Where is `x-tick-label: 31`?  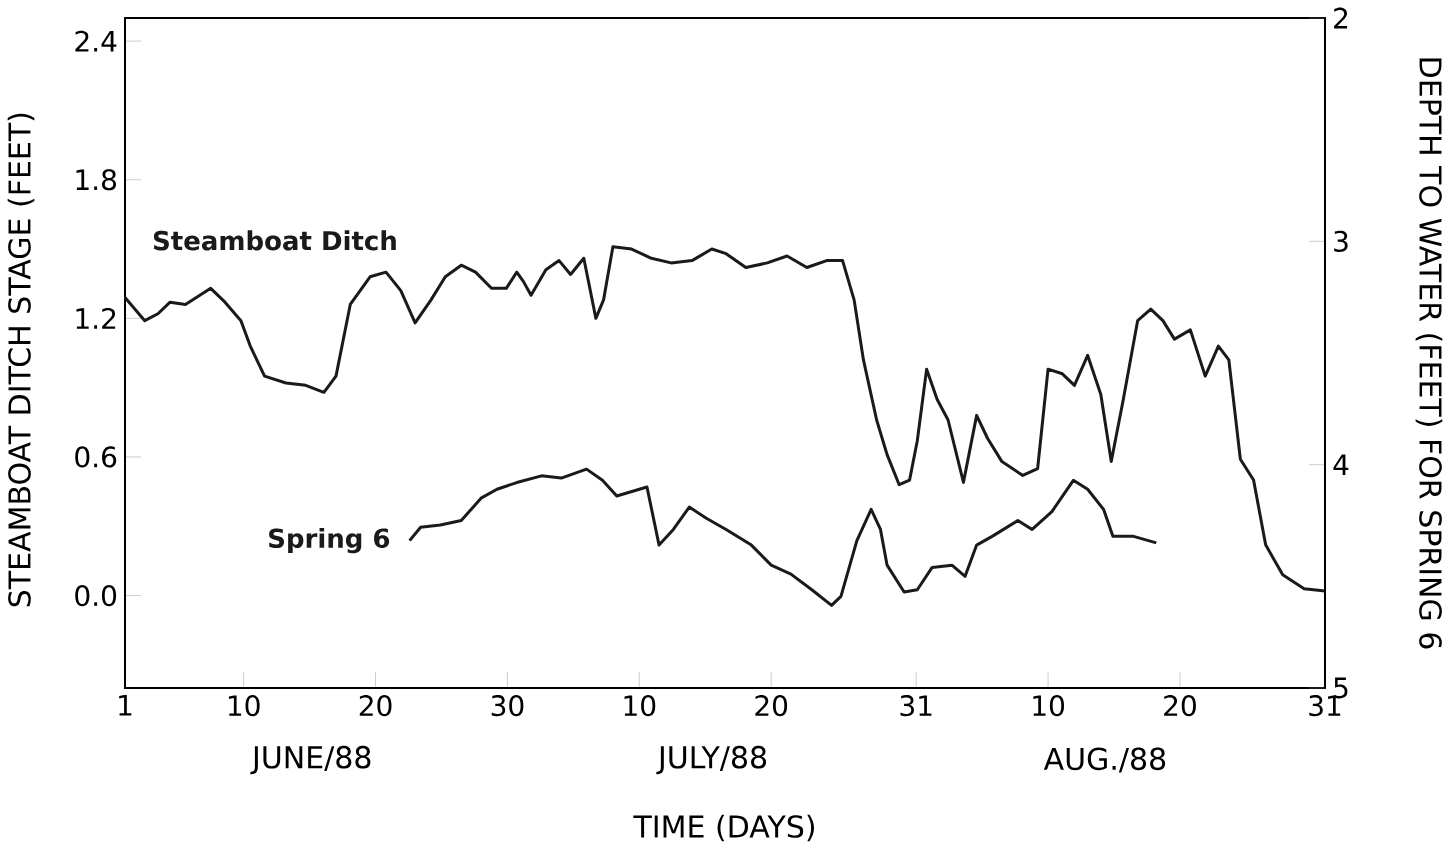 x-tick-label: 31 is located at coordinates (916, 706).